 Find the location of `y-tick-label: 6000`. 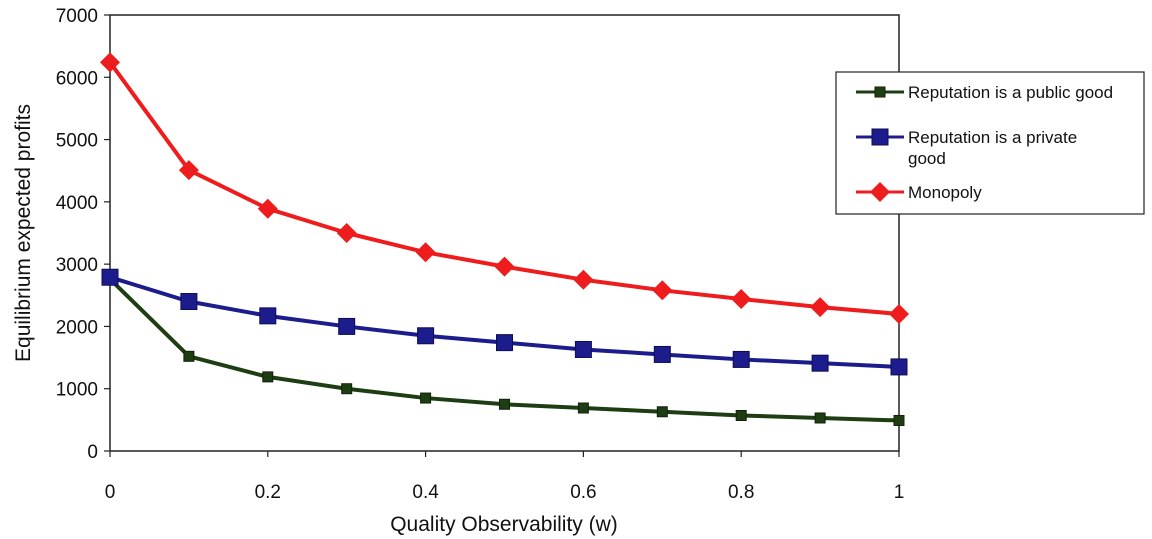

y-tick-label: 6000 is located at coordinates (77, 78).